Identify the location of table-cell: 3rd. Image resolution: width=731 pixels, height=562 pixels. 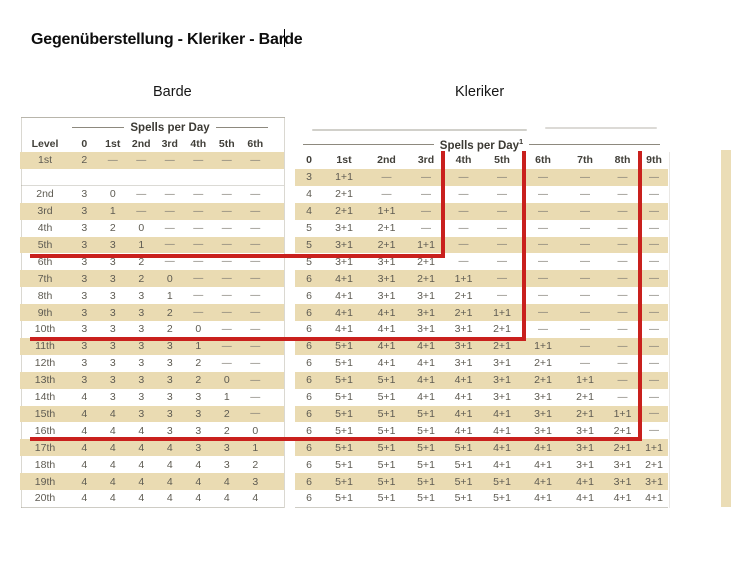
(45, 211).